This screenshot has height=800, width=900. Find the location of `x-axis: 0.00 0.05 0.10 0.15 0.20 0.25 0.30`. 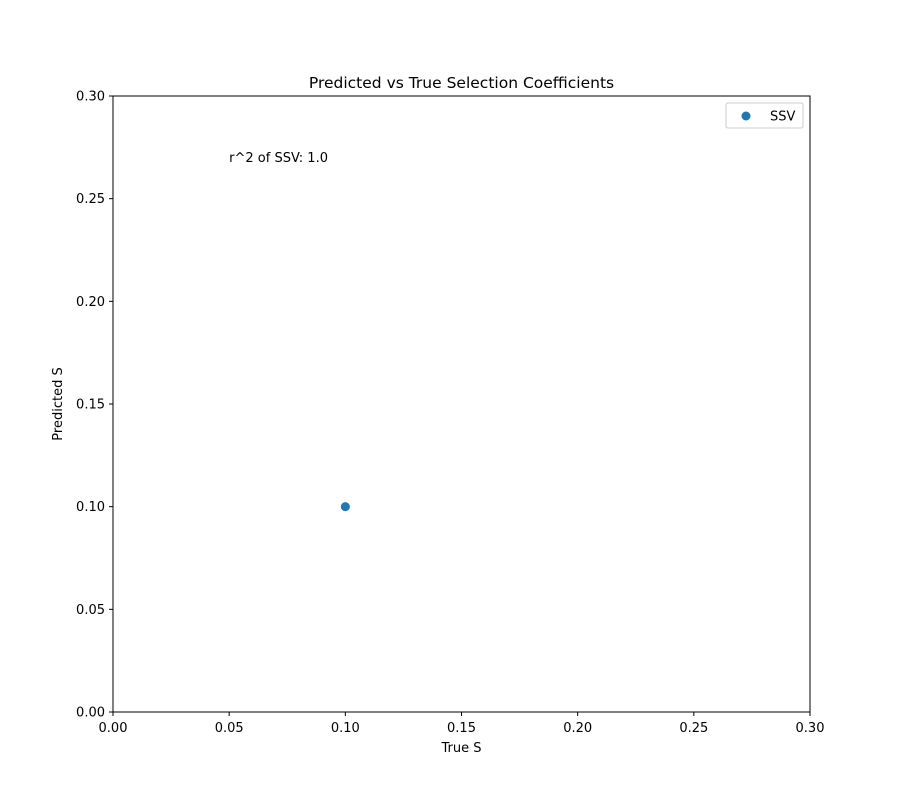

x-axis: 0.00 0.05 0.10 0.15 0.20 0.25 0.30 is located at coordinates (462, 724).